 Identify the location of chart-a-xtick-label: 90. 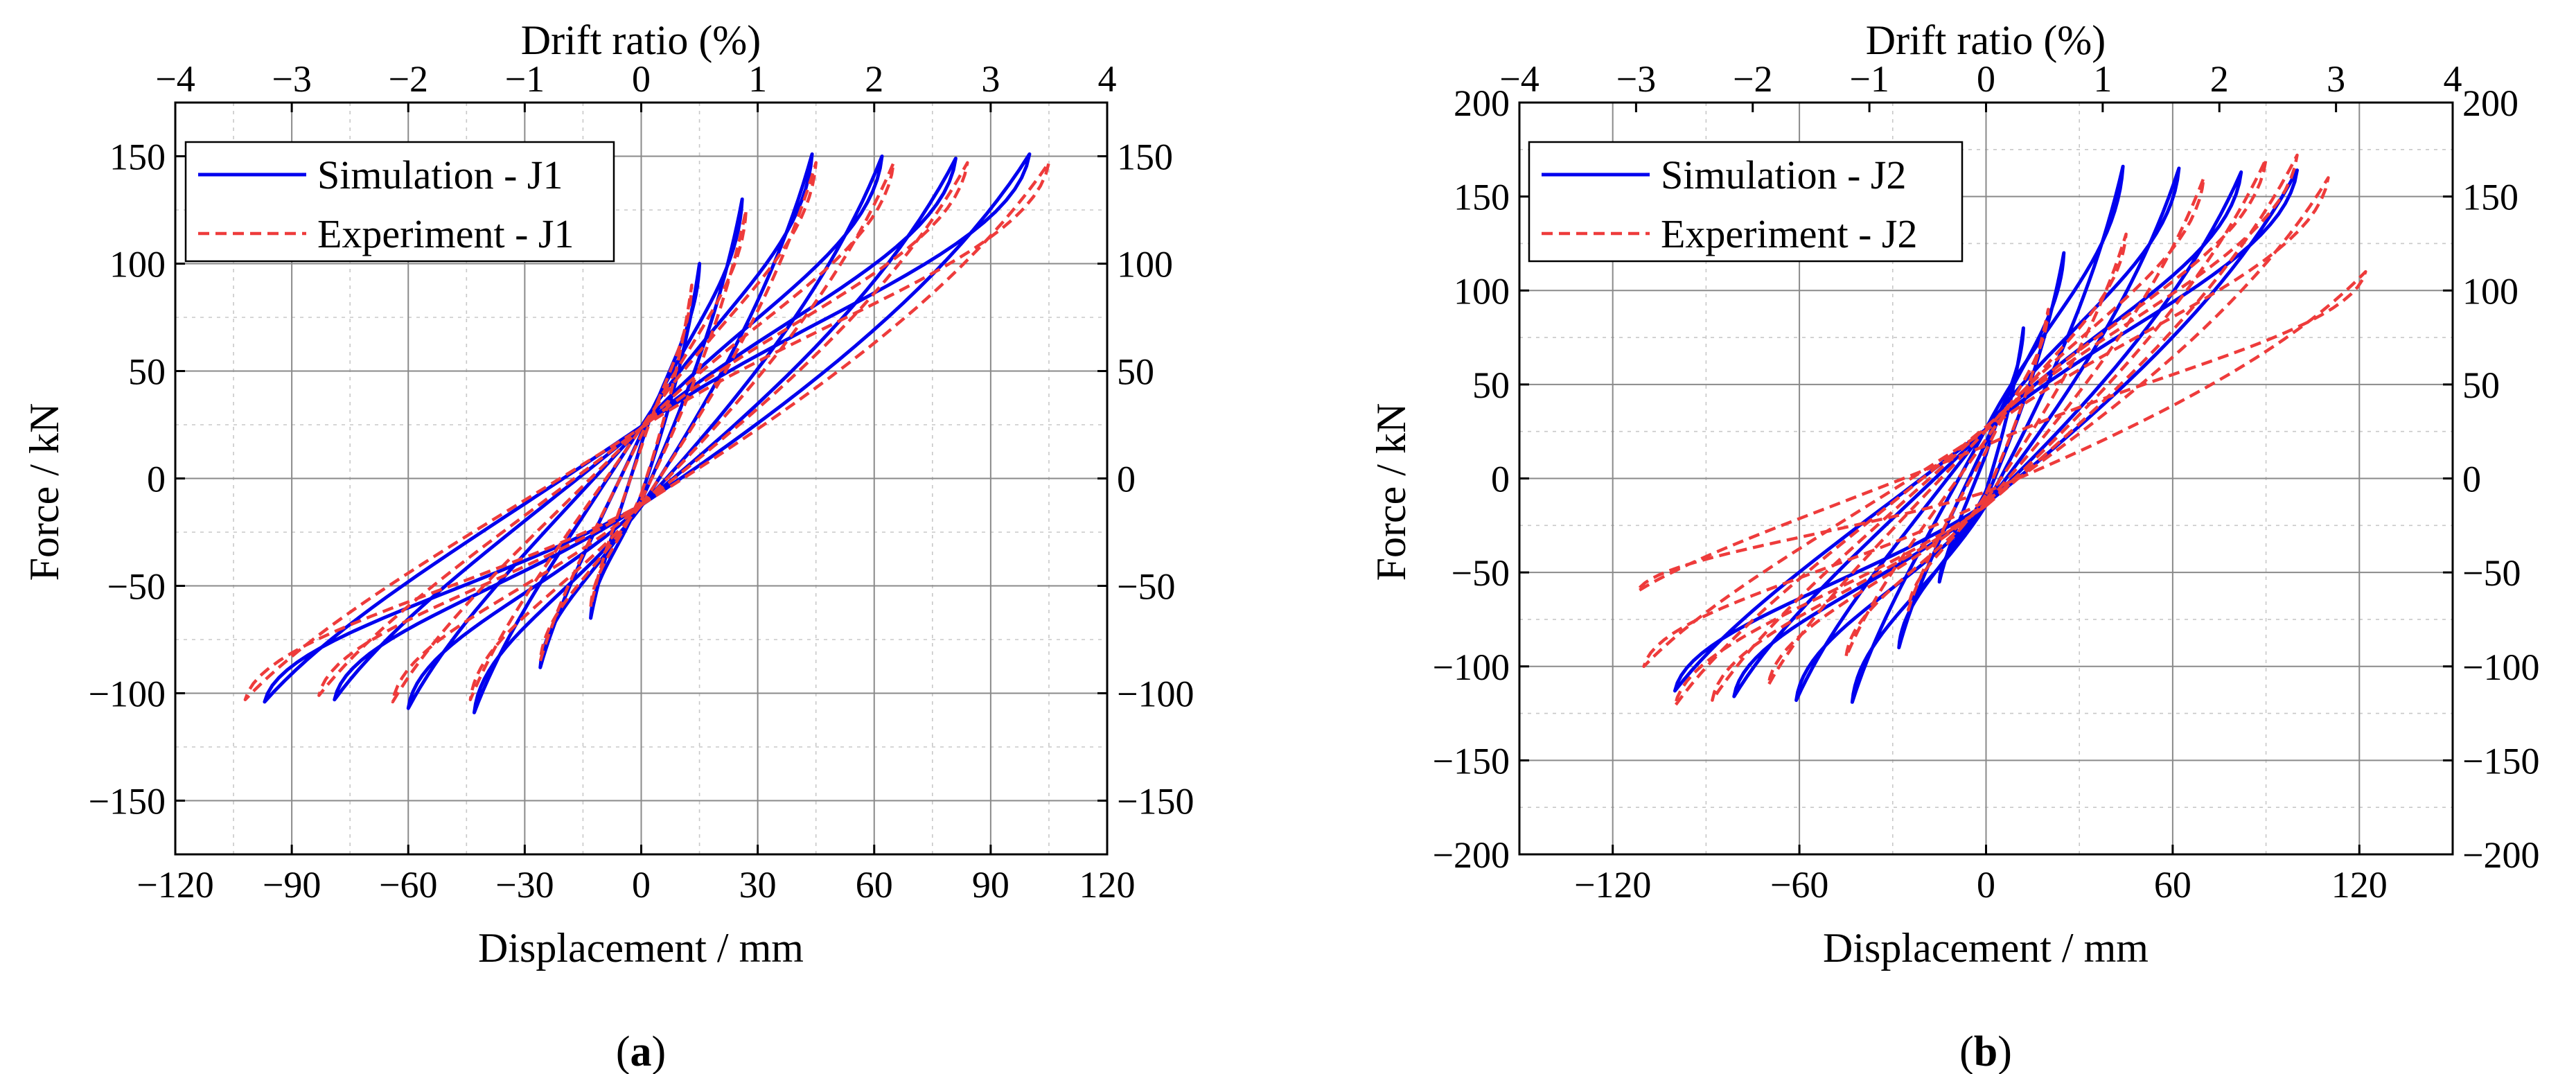
(990, 885).